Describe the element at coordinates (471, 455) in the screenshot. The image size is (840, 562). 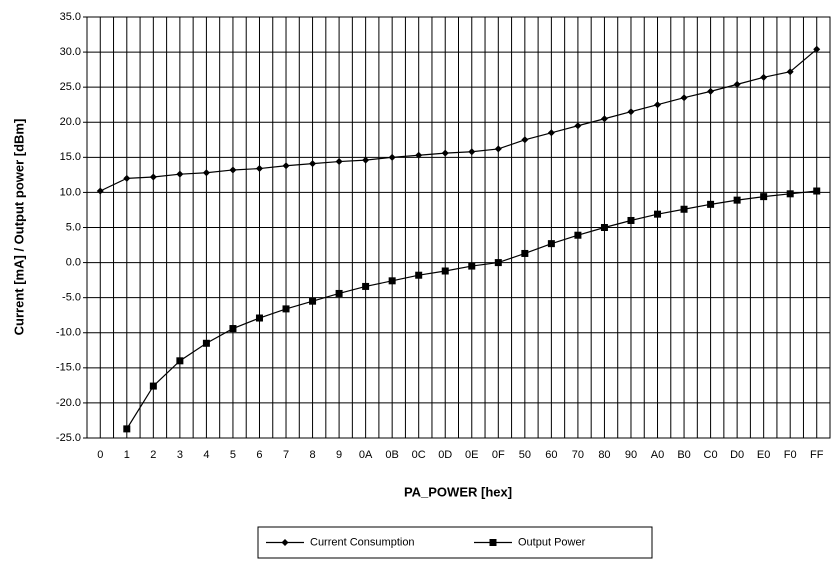
I see `x-tick-label: 0E` at that location.